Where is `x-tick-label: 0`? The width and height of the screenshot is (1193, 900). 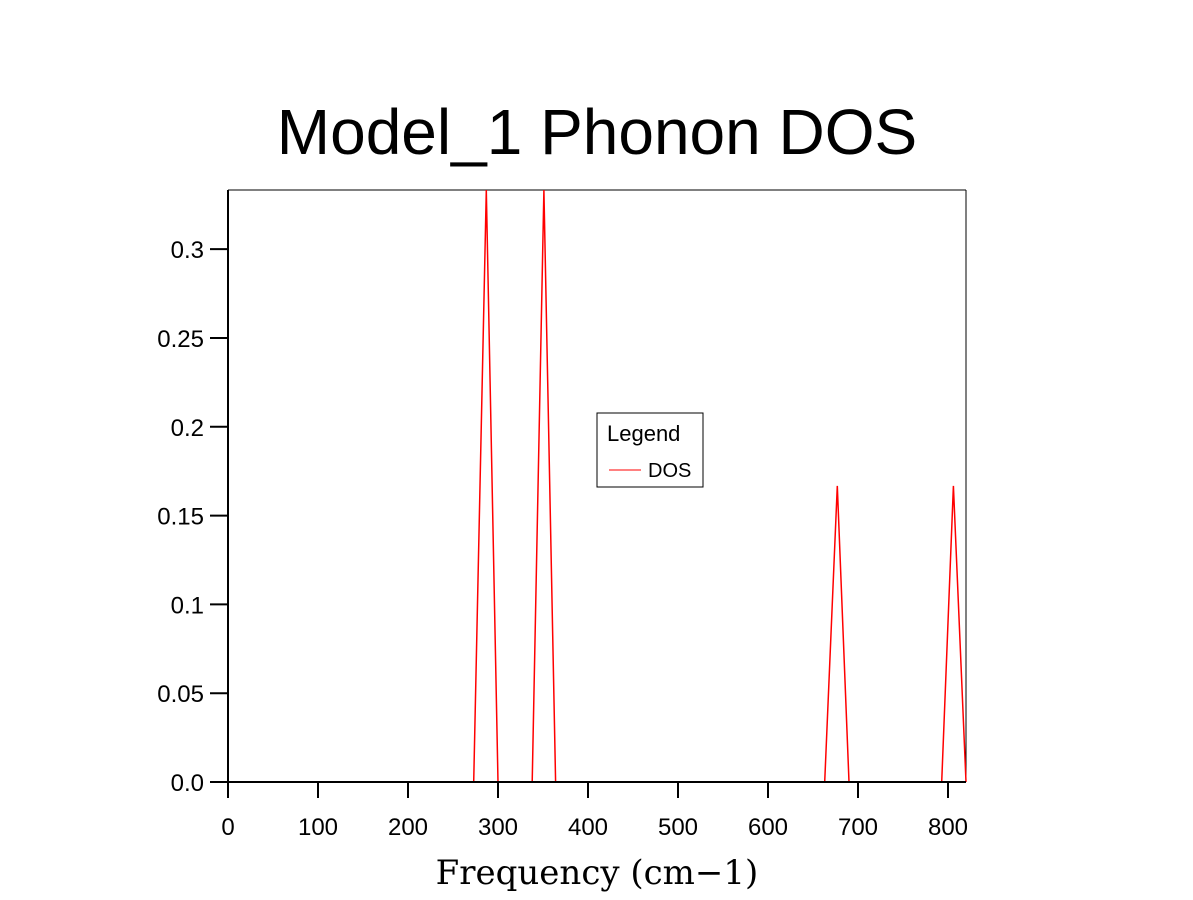 x-tick-label: 0 is located at coordinates (227, 827).